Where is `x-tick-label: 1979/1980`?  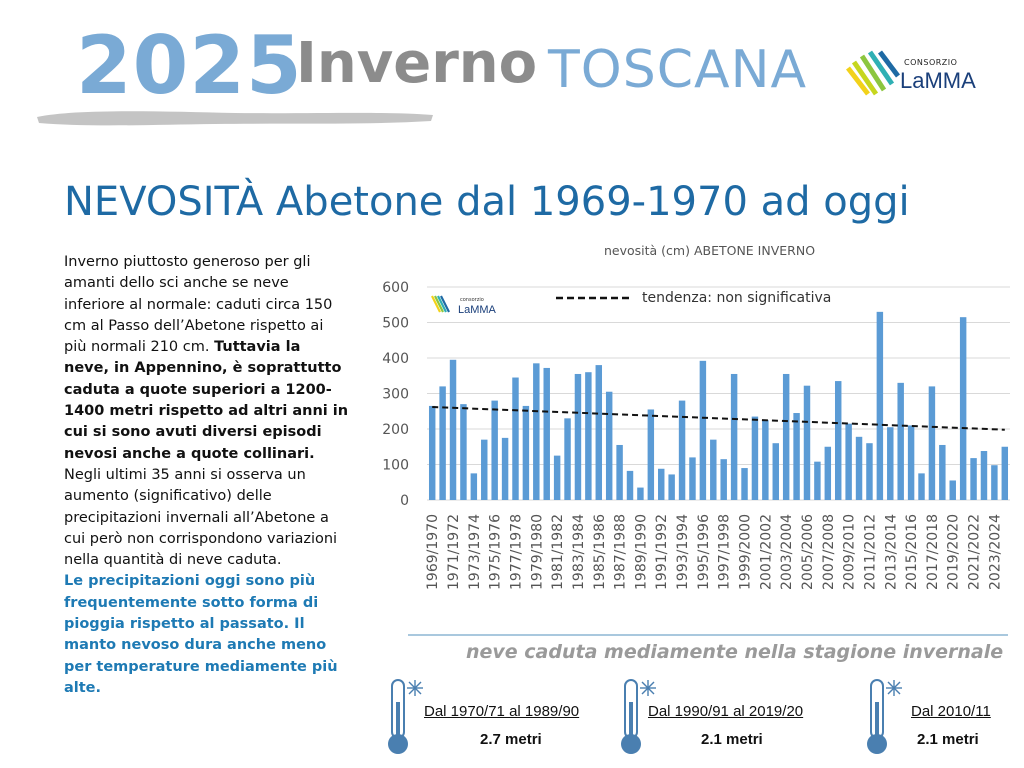 x-tick-label: 1979/1980 is located at coordinates (537, 552).